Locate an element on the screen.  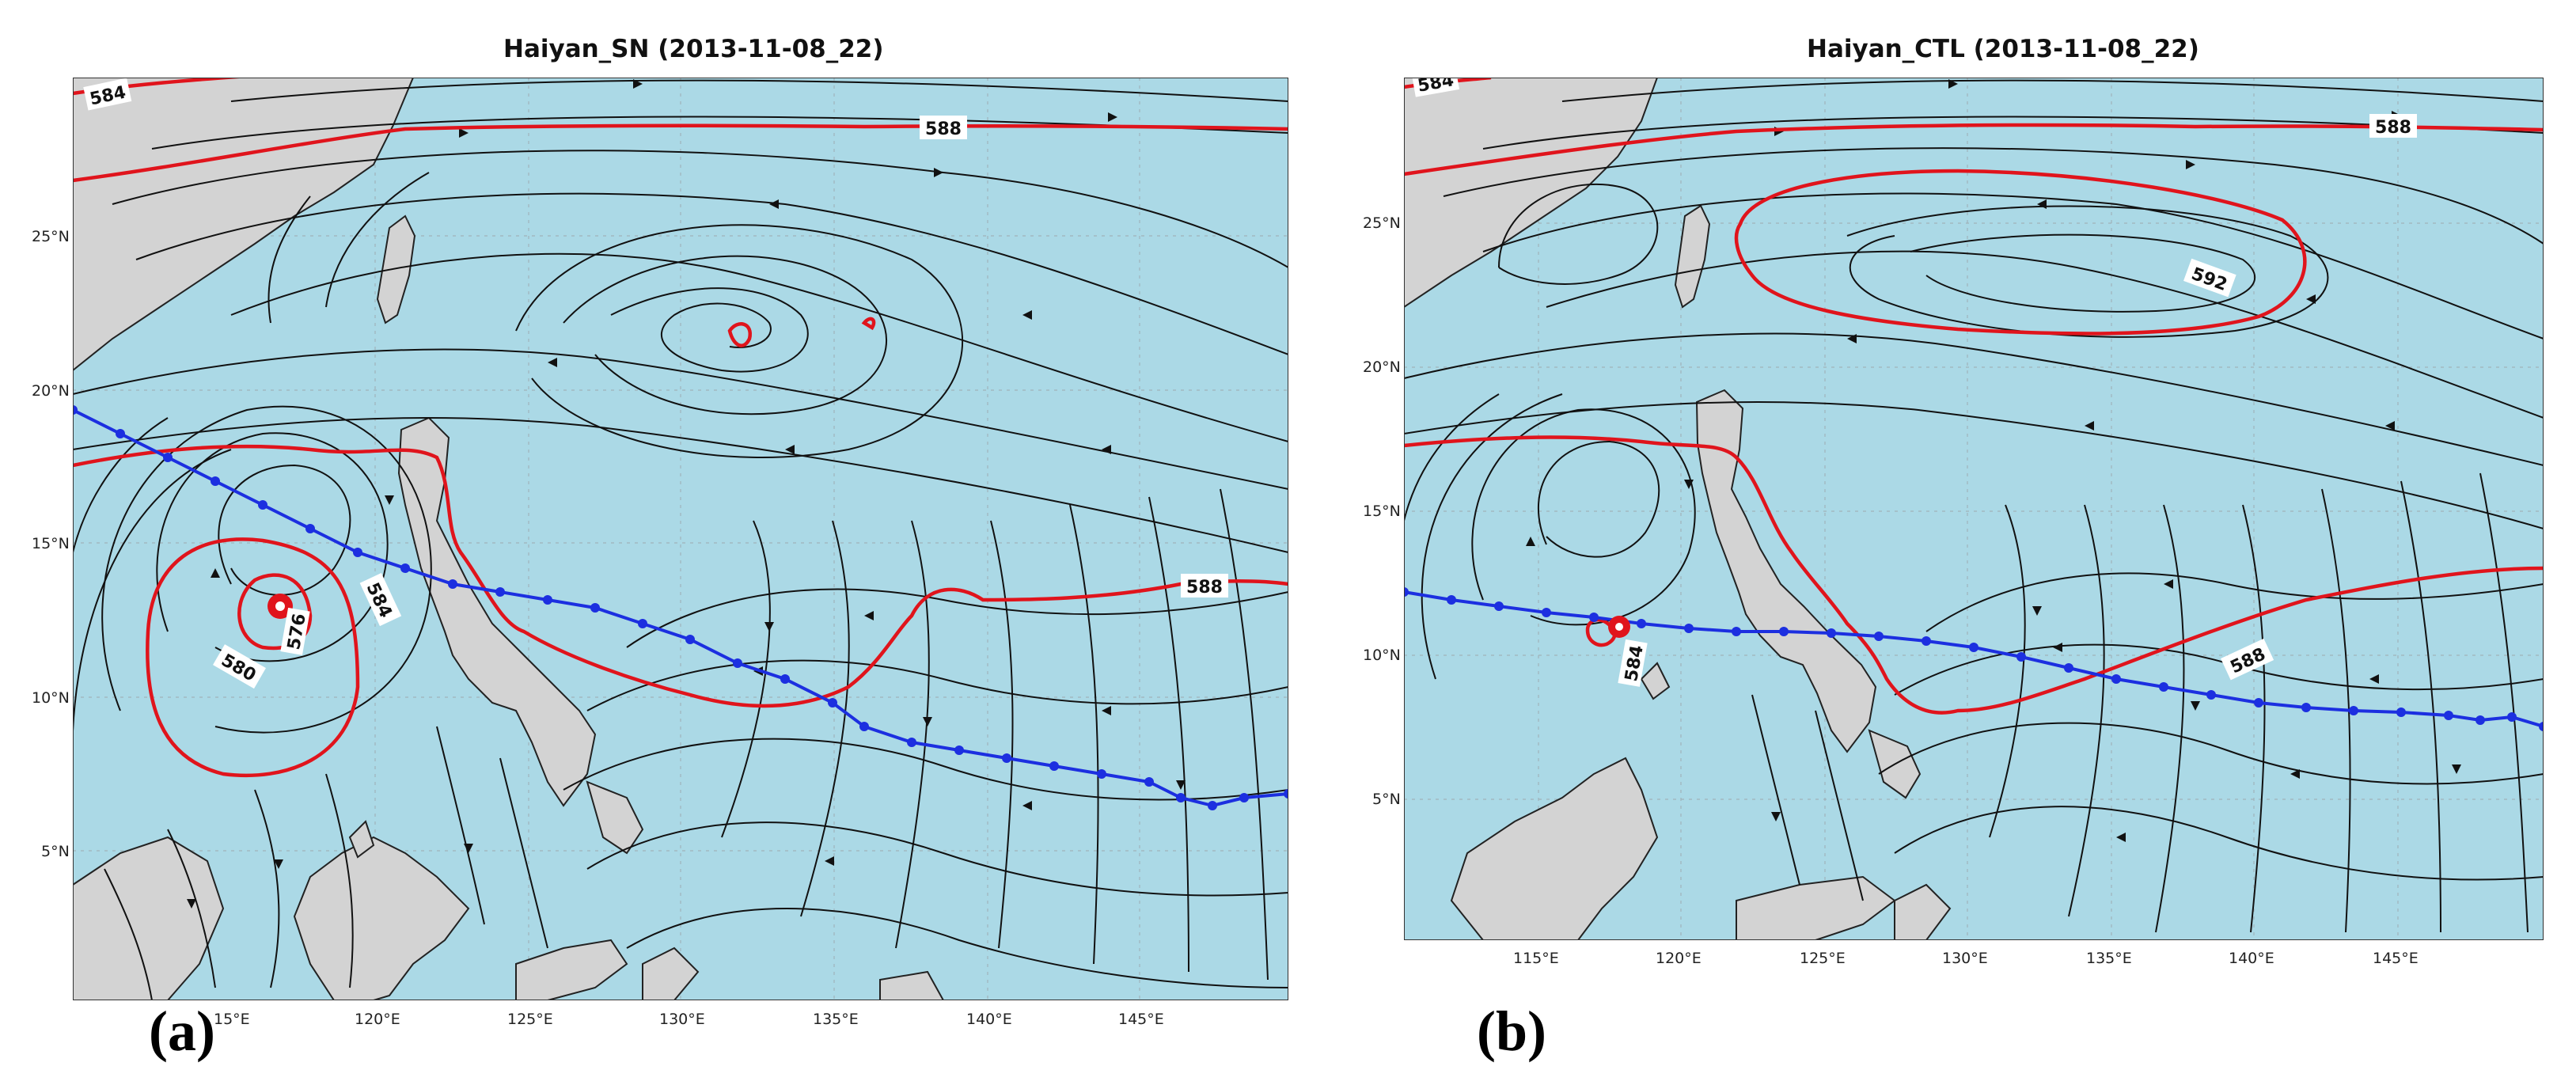
panel-b-lat-tick-15n: 15°N is located at coordinates (1382, 512).